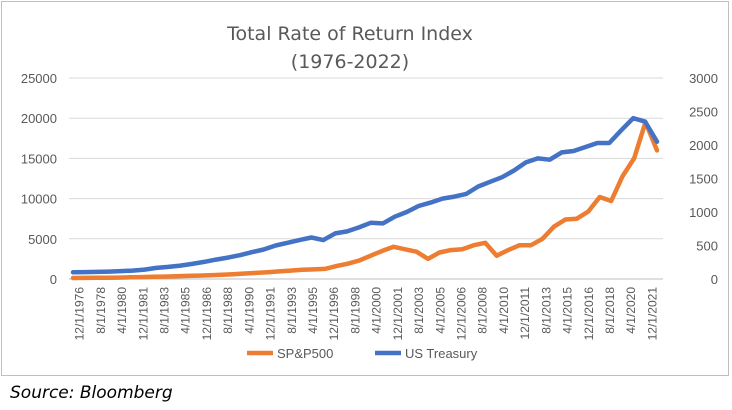 The width and height of the screenshot is (732, 410). What do you see at coordinates (652, 314) in the screenshot?
I see `x-tick-label: 12/1/2021` at bounding box center [652, 314].